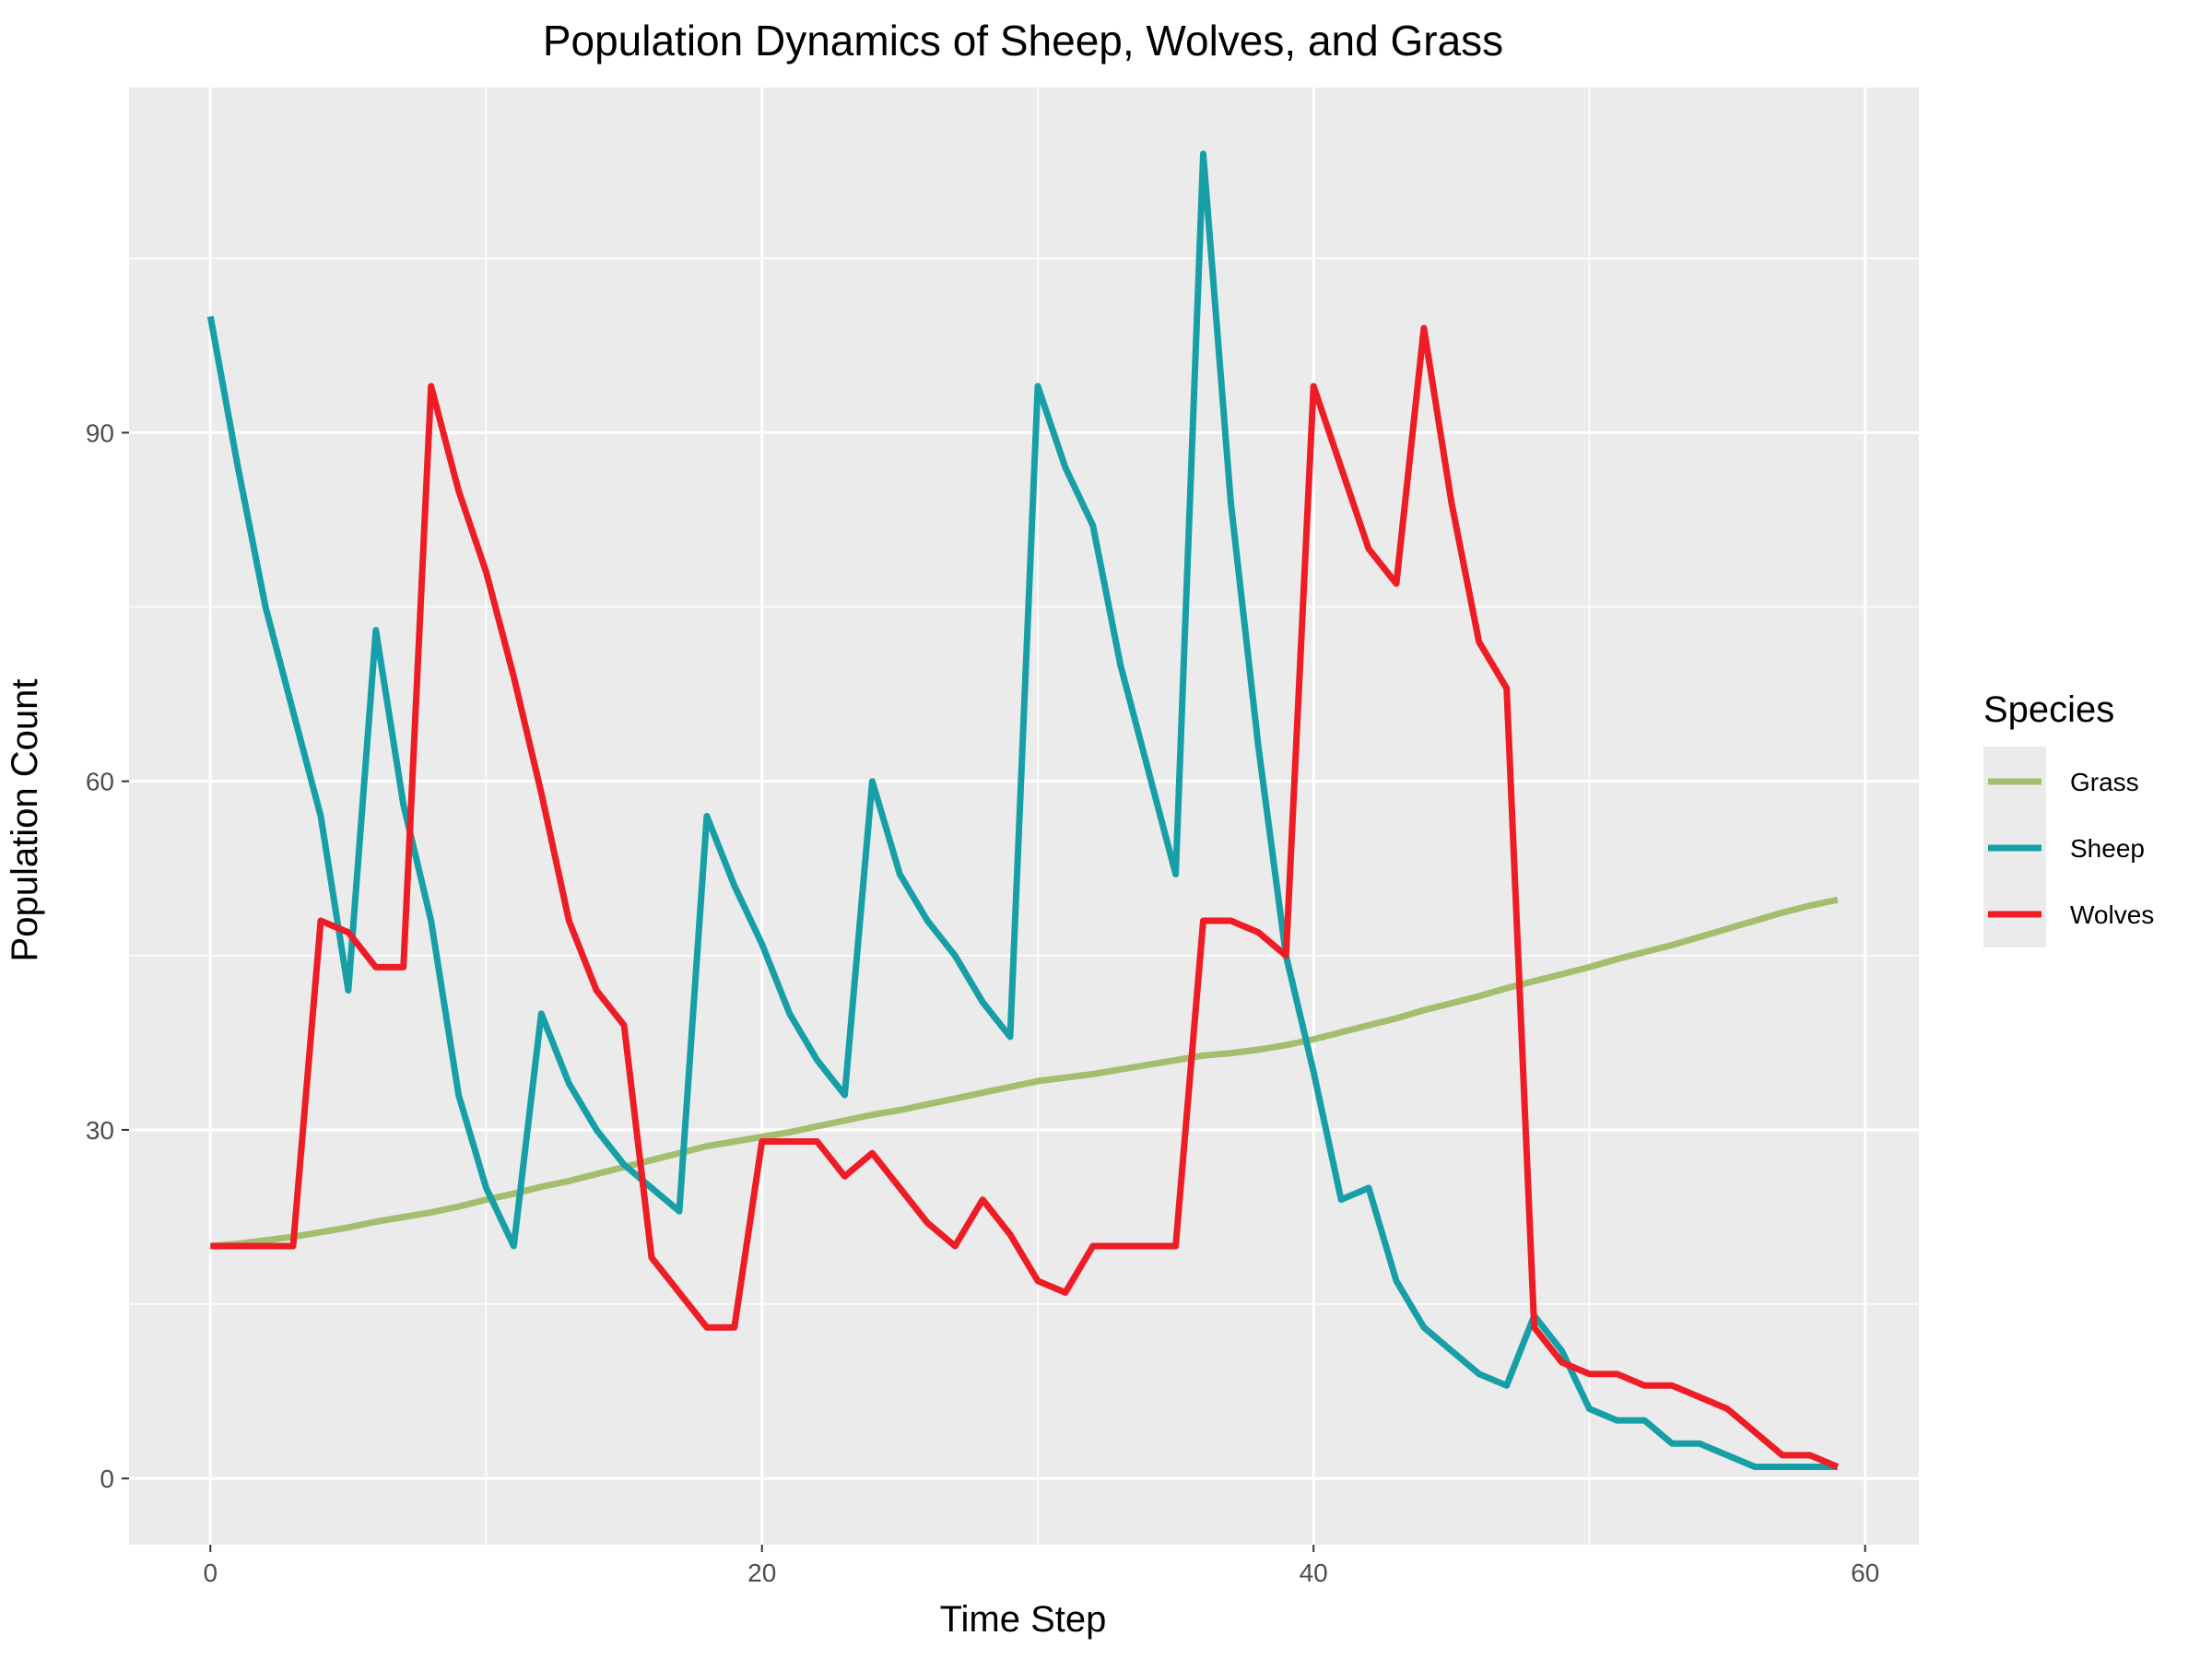  What do you see at coordinates (107, 955) in the screenshot?
I see `y-axis-ticks: 0 30 60 90` at bounding box center [107, 955].